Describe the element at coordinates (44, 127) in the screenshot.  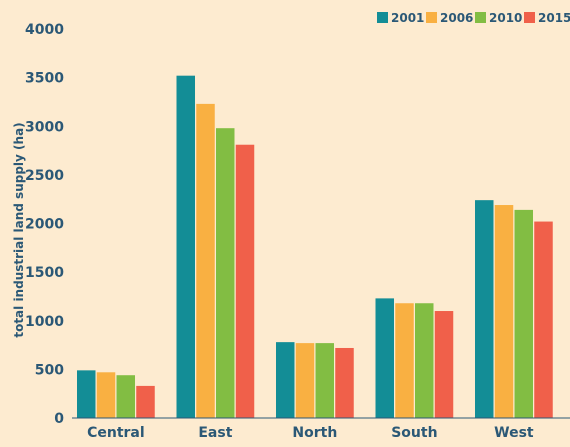
I see `y-tick-label: 3000` at that location.